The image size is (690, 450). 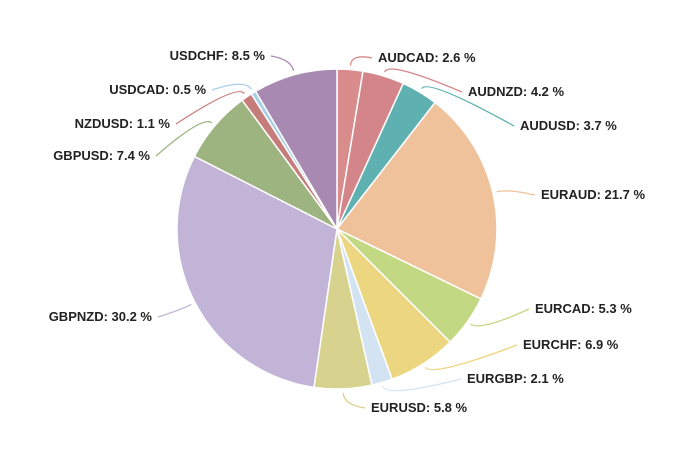 I want to click on slice-label-euraud: EURAUD: 21.7 %, so click(x=593, y=194).